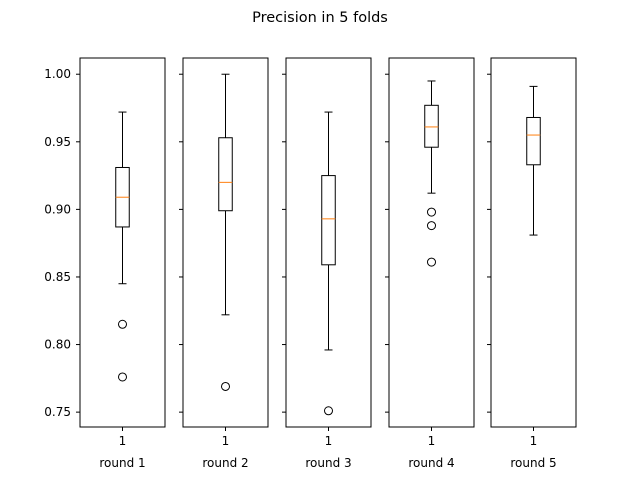 This screenshot has width=640, height=480. I want to click on y-tick-label: 0.75, so click(57, 412).